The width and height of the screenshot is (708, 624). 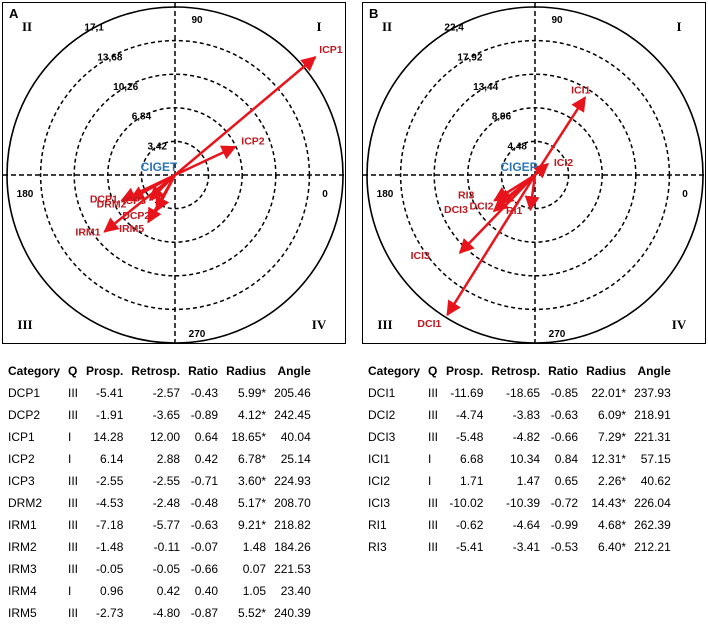 I want to click on table-cell: -4.74, so click(x=470, y=415).